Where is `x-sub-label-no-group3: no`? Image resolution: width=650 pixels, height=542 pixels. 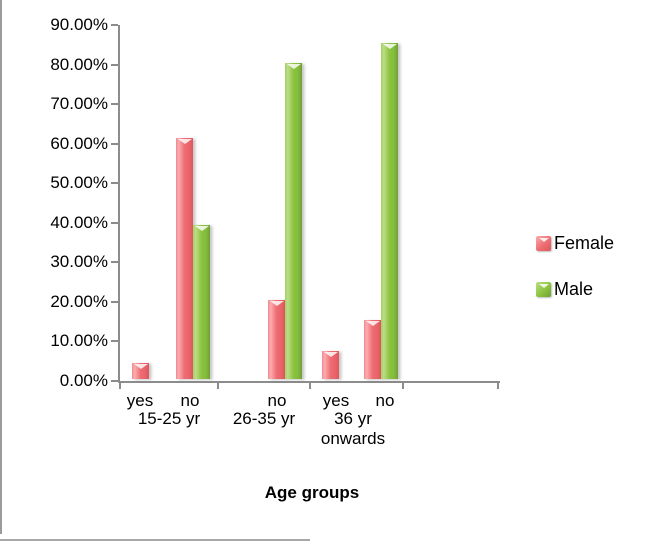 x-sub-label-no-group3: no is located at coordinates (385, 400).